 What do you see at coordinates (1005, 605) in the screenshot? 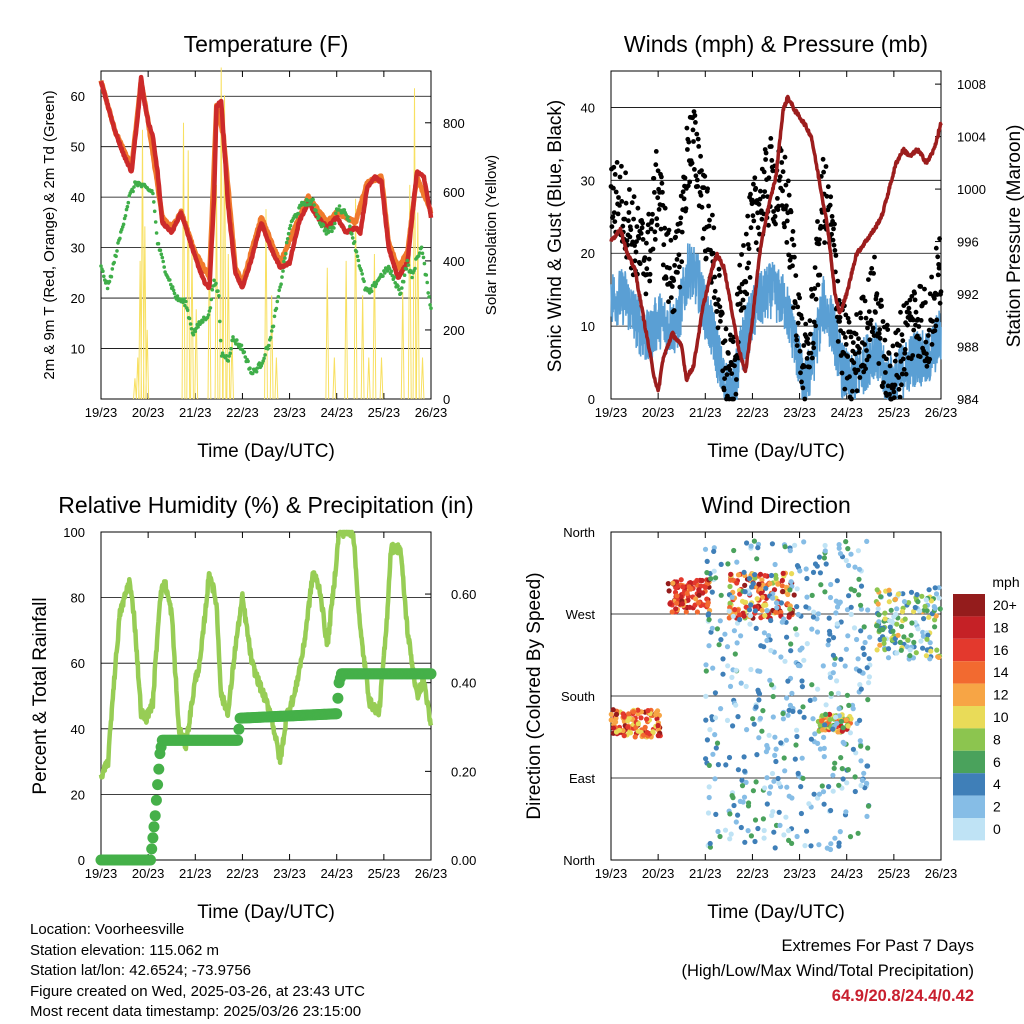
I see `legend-label: 20+` at bounding box center [1005, 605].